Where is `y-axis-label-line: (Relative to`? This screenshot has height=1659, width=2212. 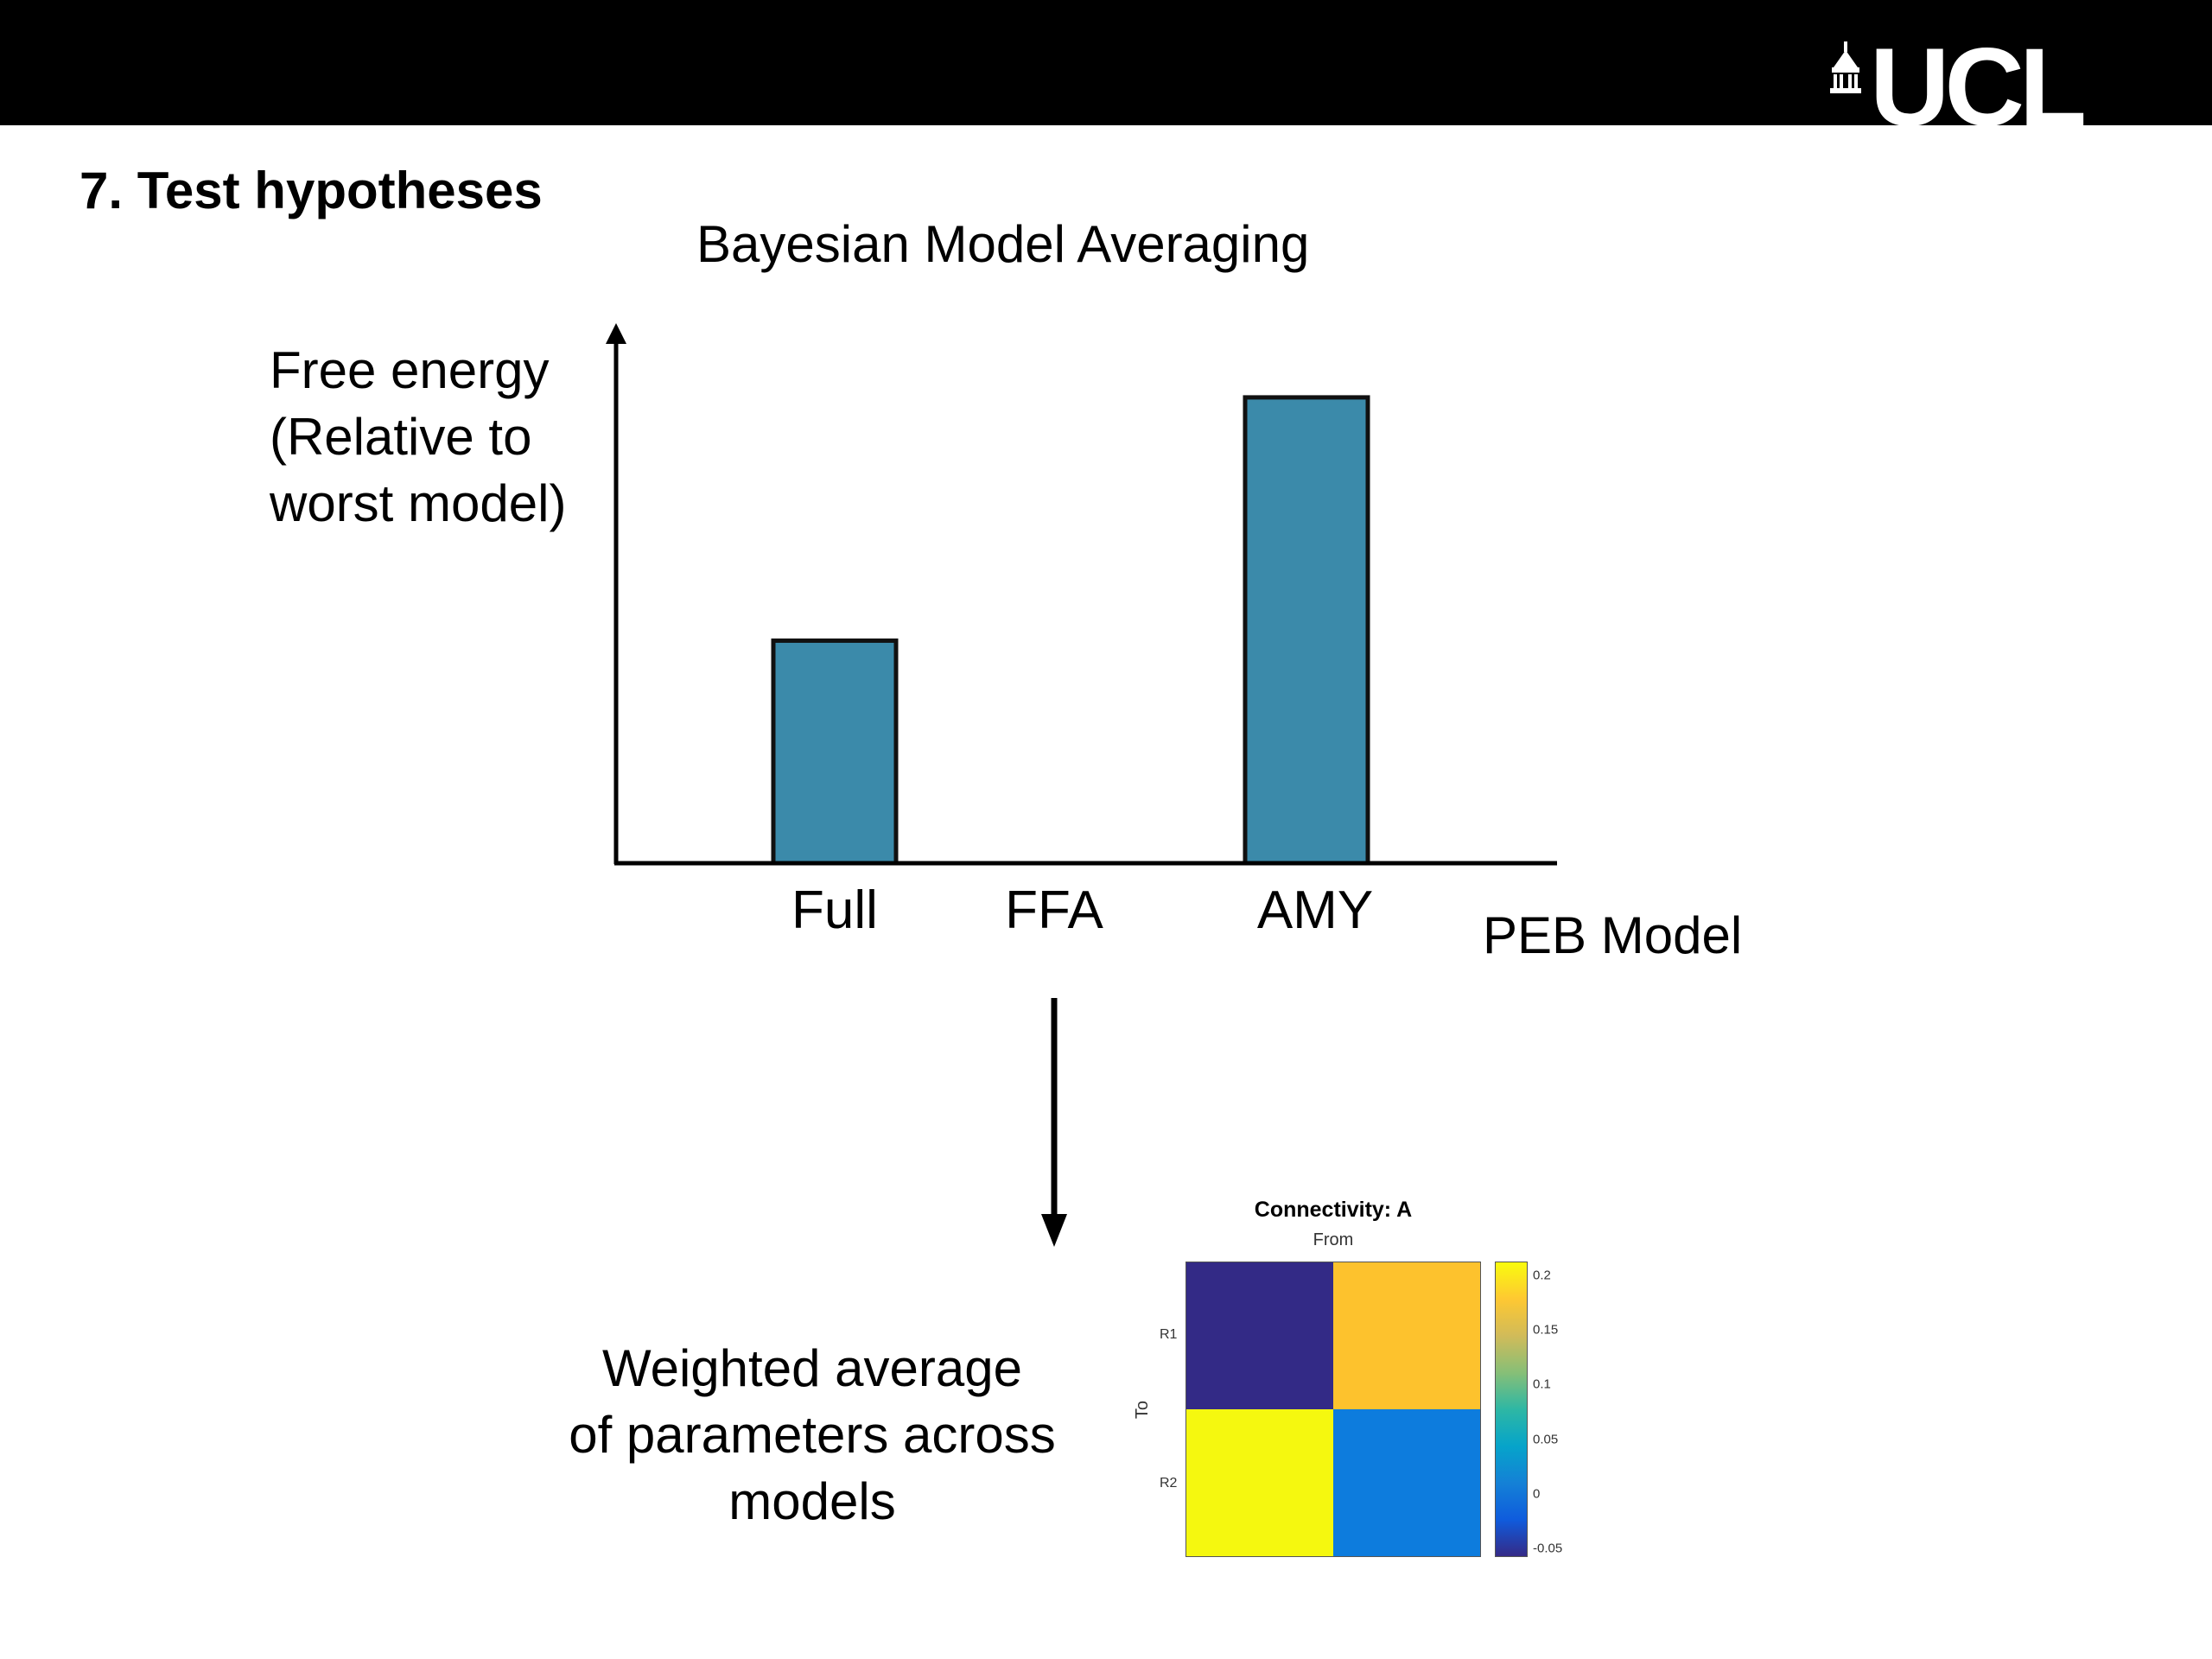
y-axis-label-line: (Relative to is located at coordinates (401, 437).